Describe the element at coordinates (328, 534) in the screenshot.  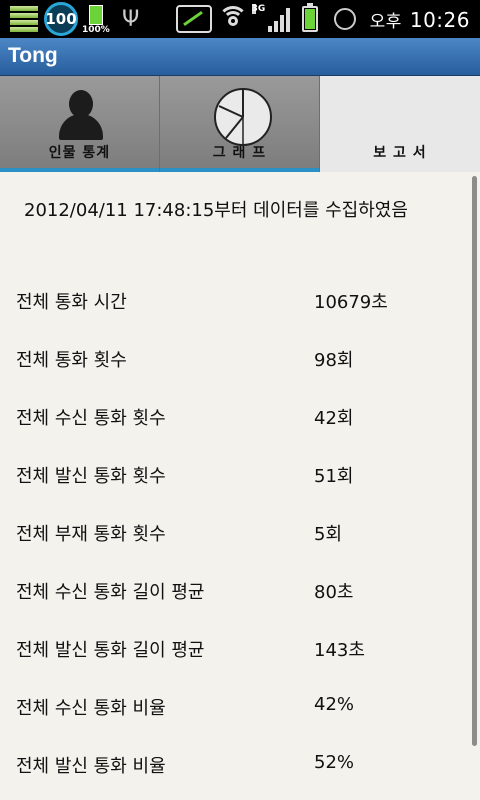
I see `stat-value: 5회` at that location.